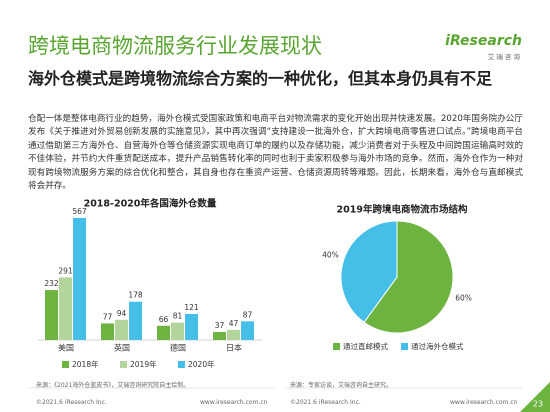 Image resolution: width=550 pixels, height=412 pixels. Describe the element at coordinates (341, 385) in the screenshot. I see `source: 来源：专家访谈，艾瑞咨询自主研究。` at that location.